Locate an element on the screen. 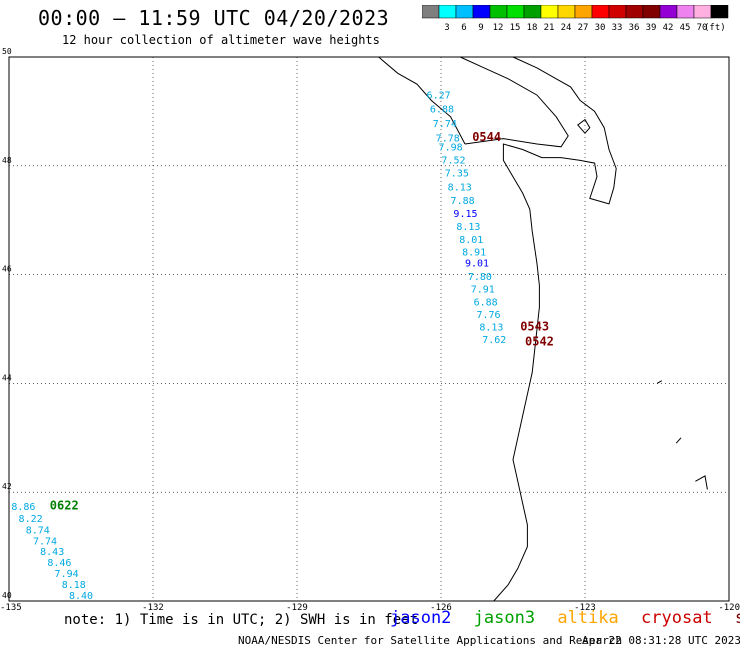  pass-time: 0543 is located at coordinates (534, 327).